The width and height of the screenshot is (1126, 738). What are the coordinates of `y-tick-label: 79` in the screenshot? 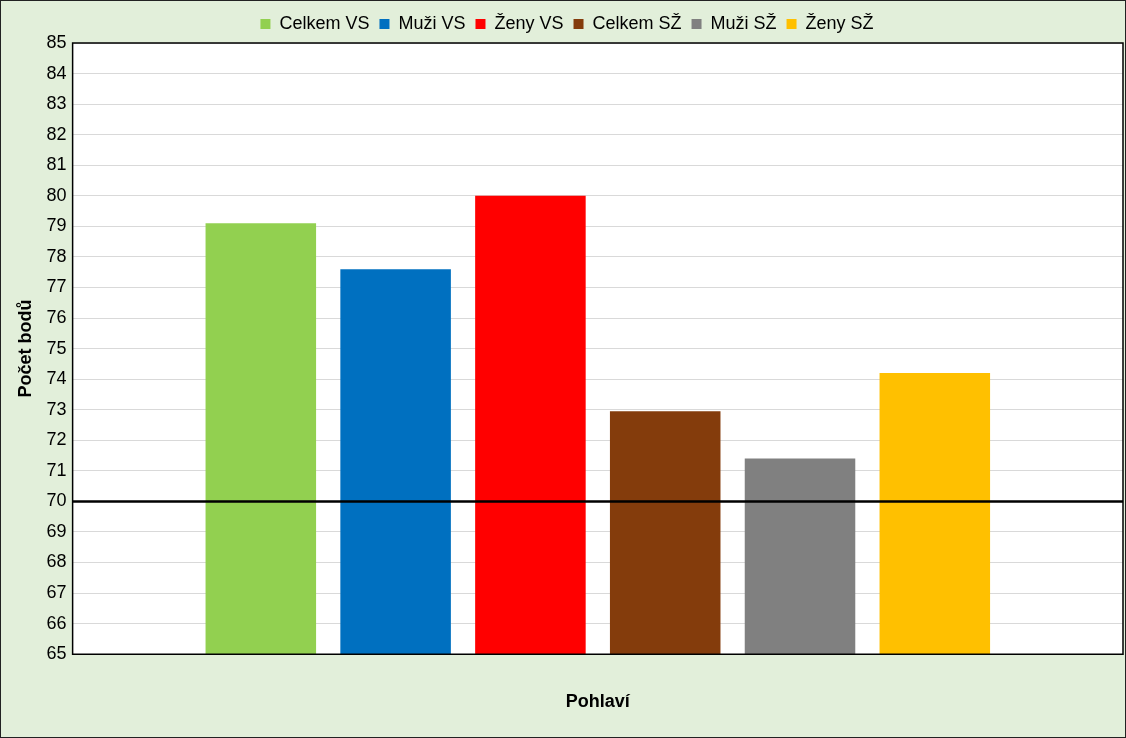 It's located at (56, 225).